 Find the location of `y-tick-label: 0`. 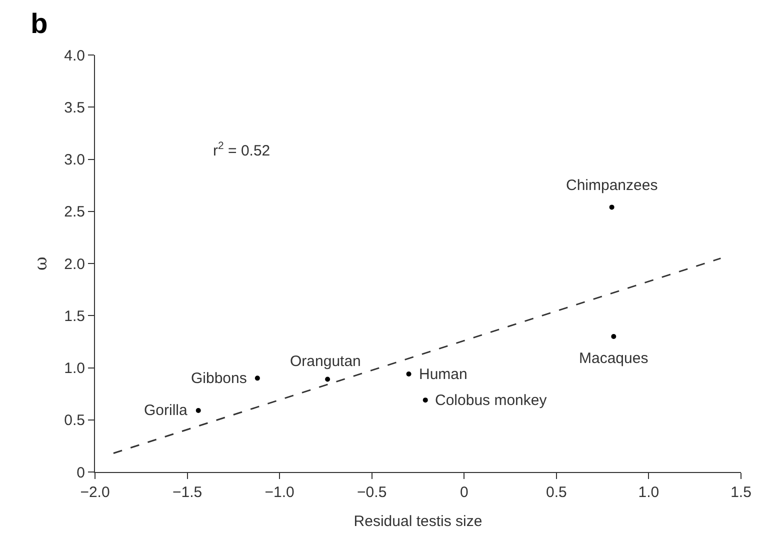

y-tick-label: 0 is located at coordinates (80, 473).